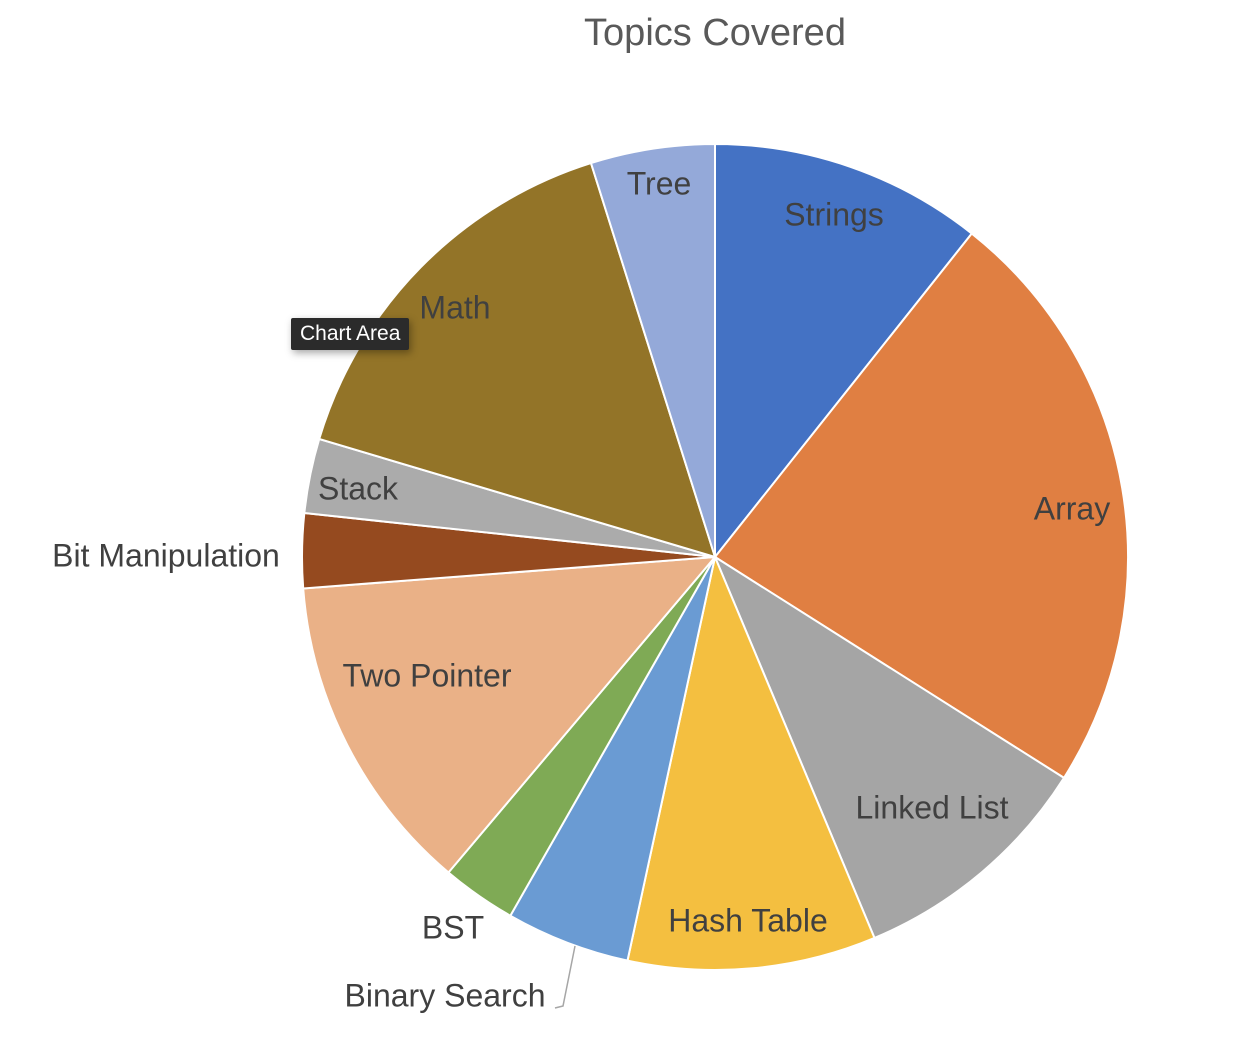 The image size is (1240, 1044). What do you see at coordinates (427, 675) in the screenshot?
I see `data-label-two-pointer: Two Pointer` at bounding box center [427, 675].